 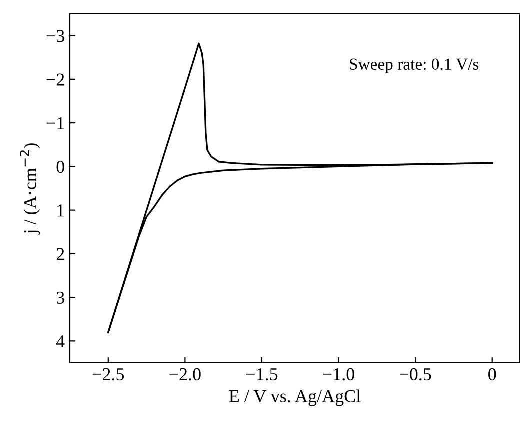 I want to click on x-tick-label: −1.0, so click(x=338, y=374).